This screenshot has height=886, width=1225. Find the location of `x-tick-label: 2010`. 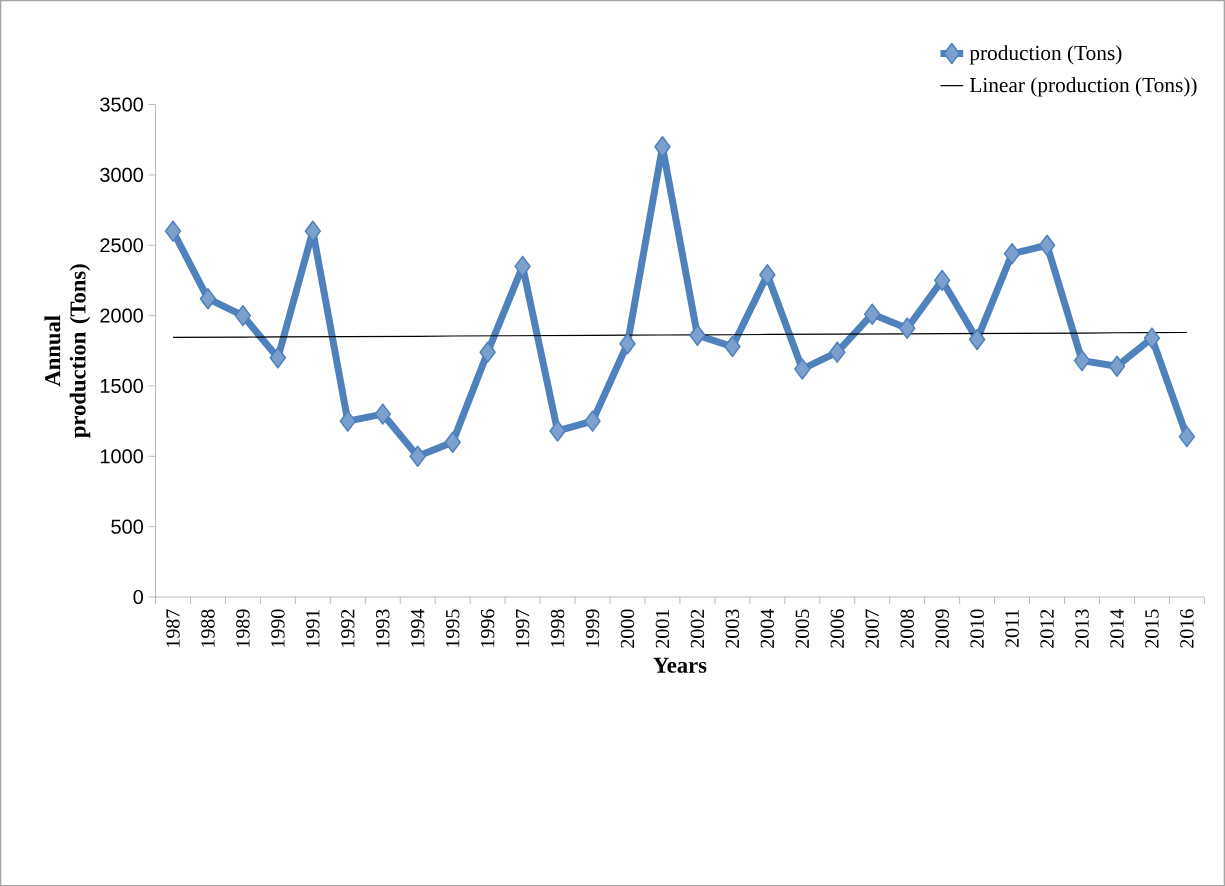

x-tick-label: 2010 is located at coordinates (977, 628).